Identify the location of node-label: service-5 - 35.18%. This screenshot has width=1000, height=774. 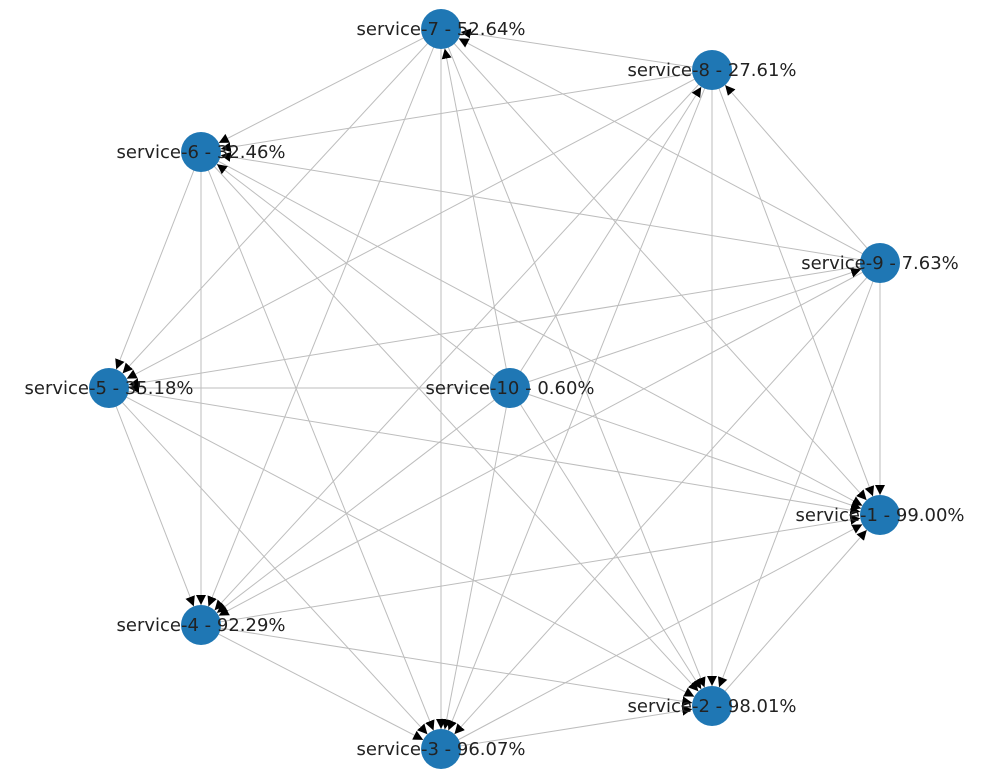
(109, 388).